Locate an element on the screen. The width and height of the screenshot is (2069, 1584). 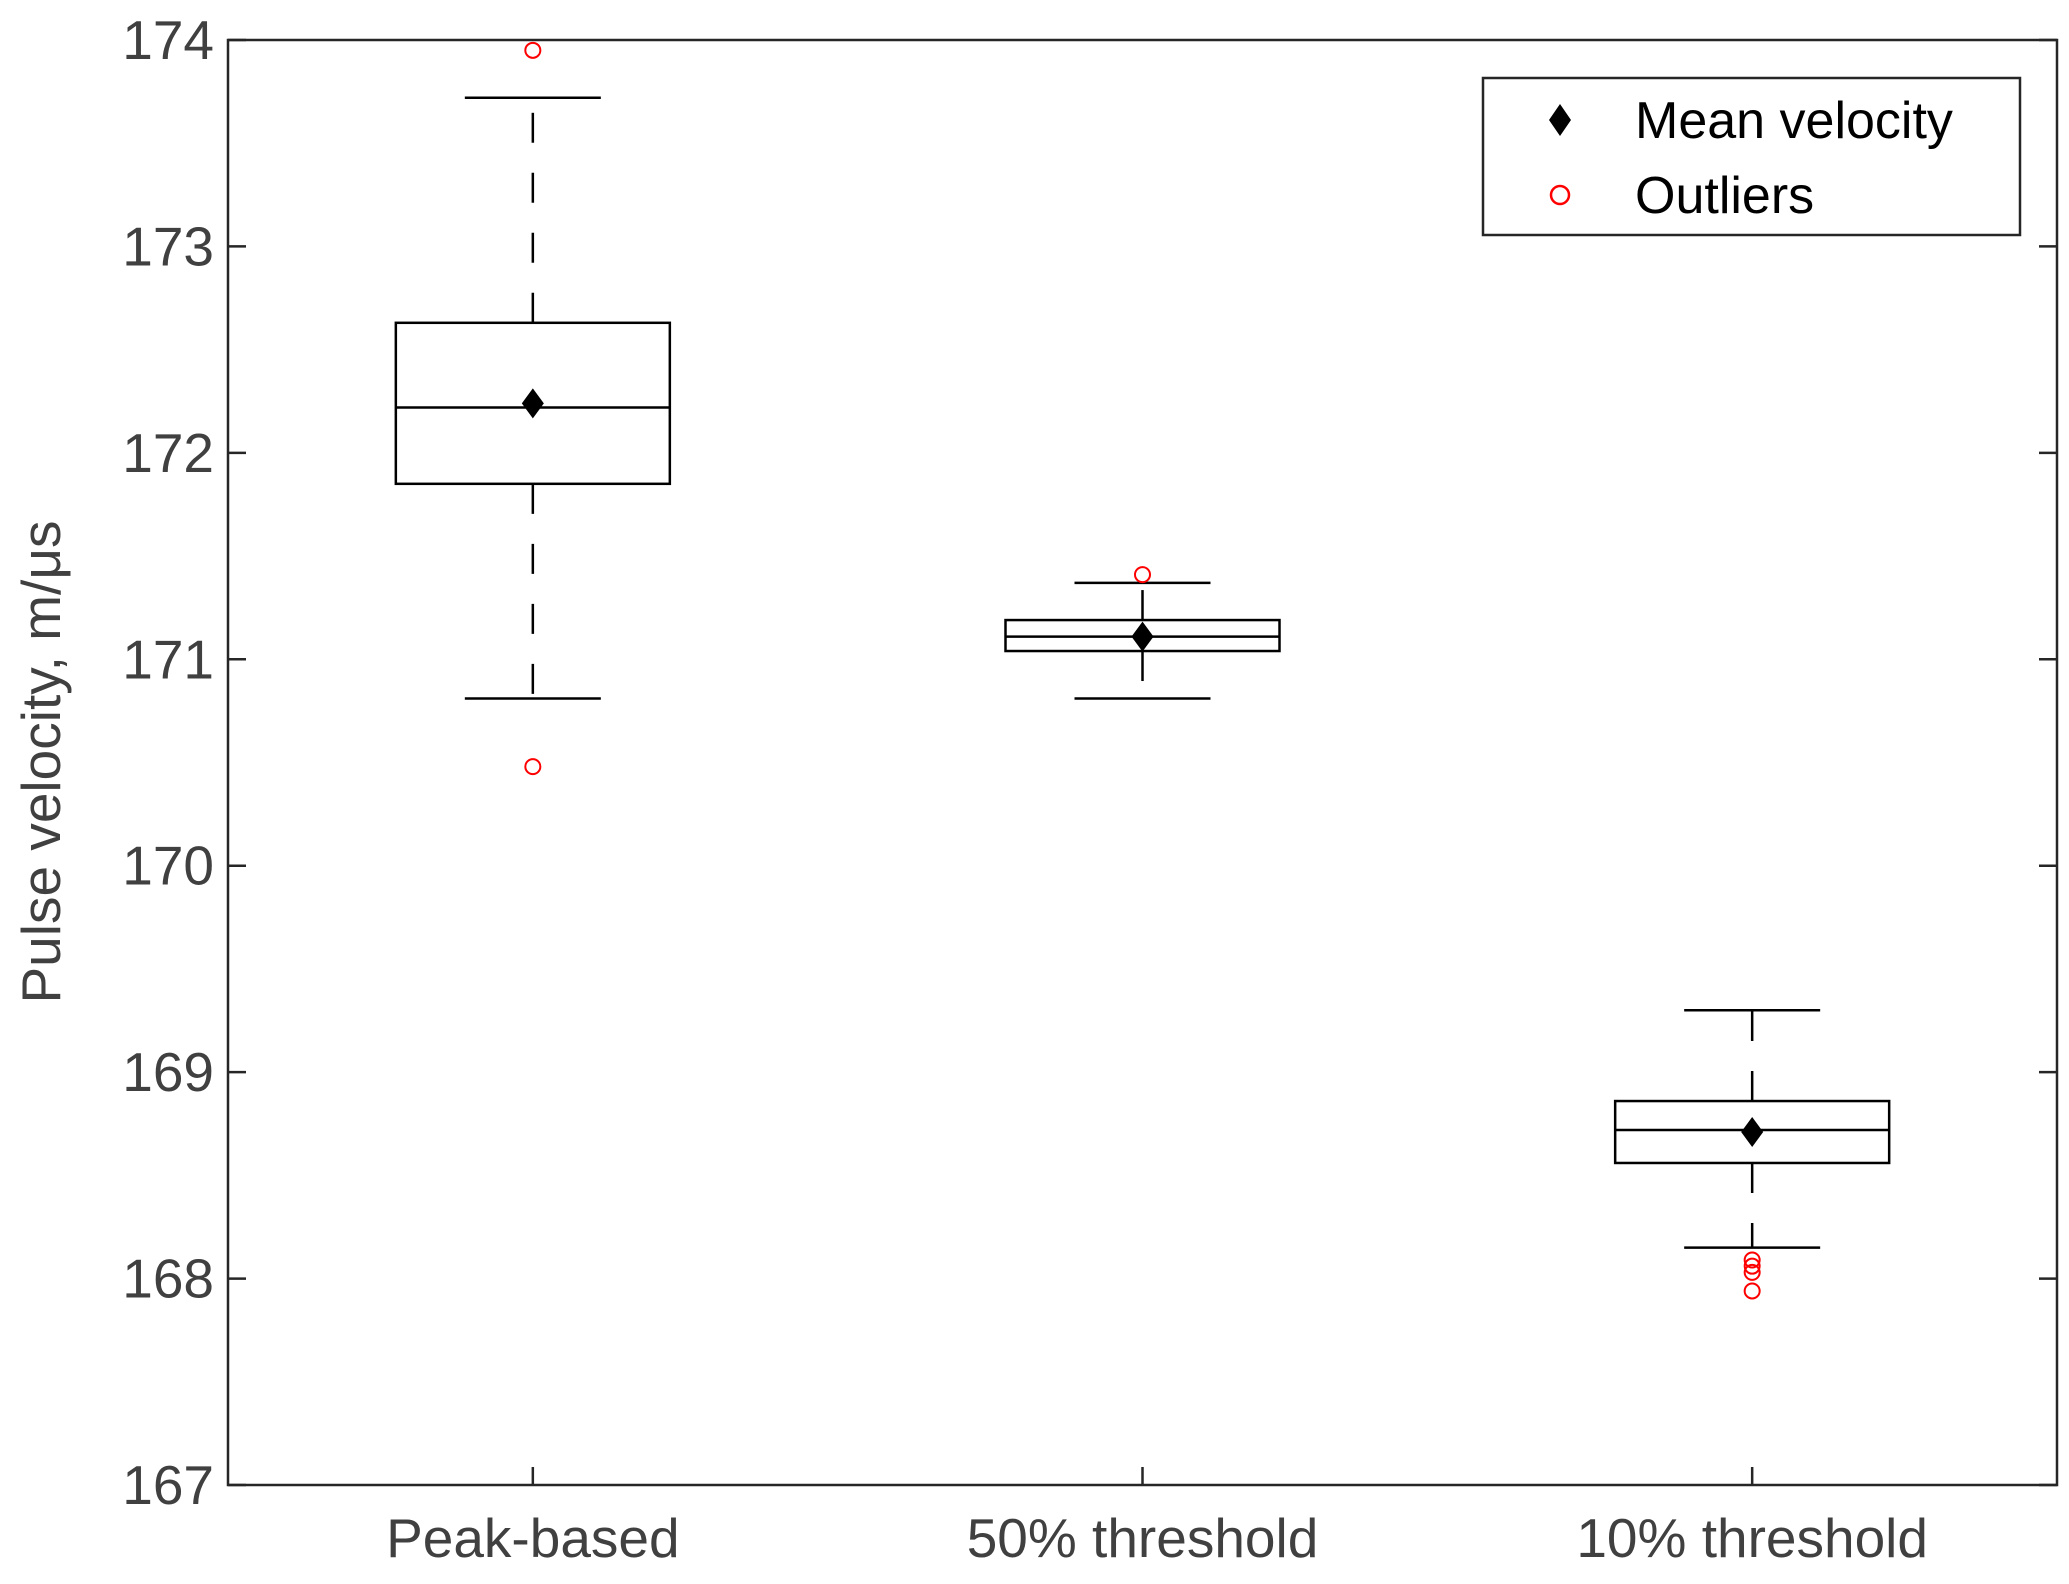
y-tick-label: 174 is located at coordinates (168, 40).